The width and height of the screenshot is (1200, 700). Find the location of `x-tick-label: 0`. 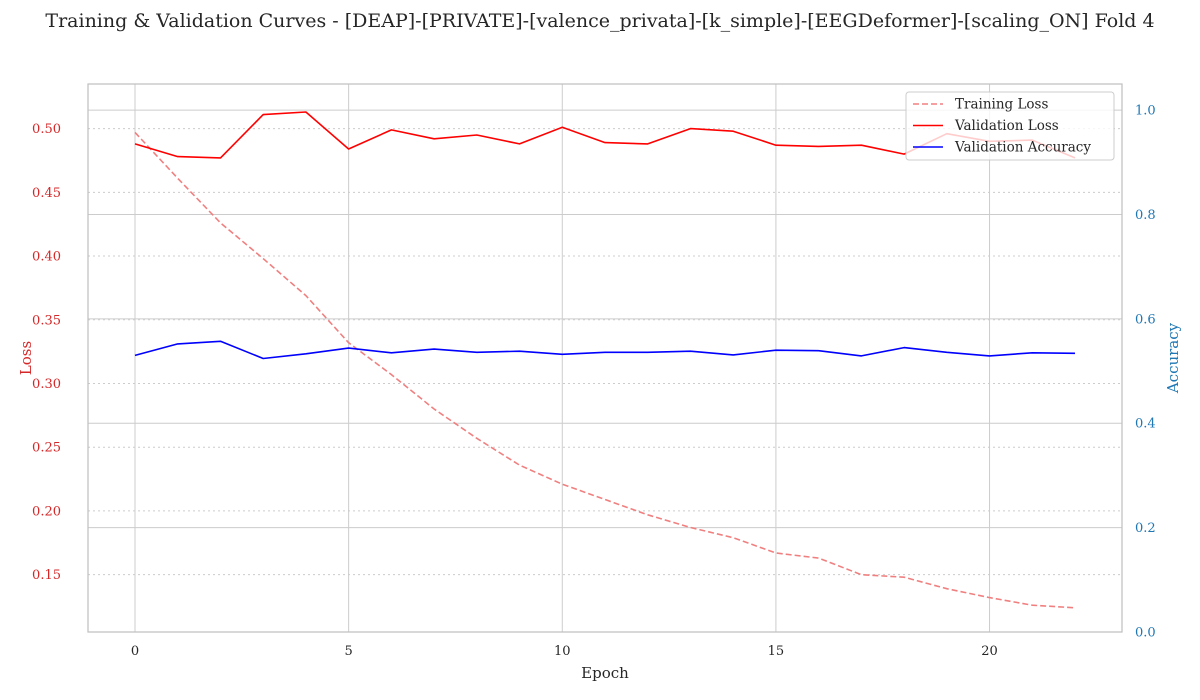

x-tick-label: 0 is located at coordinates (135, 651).